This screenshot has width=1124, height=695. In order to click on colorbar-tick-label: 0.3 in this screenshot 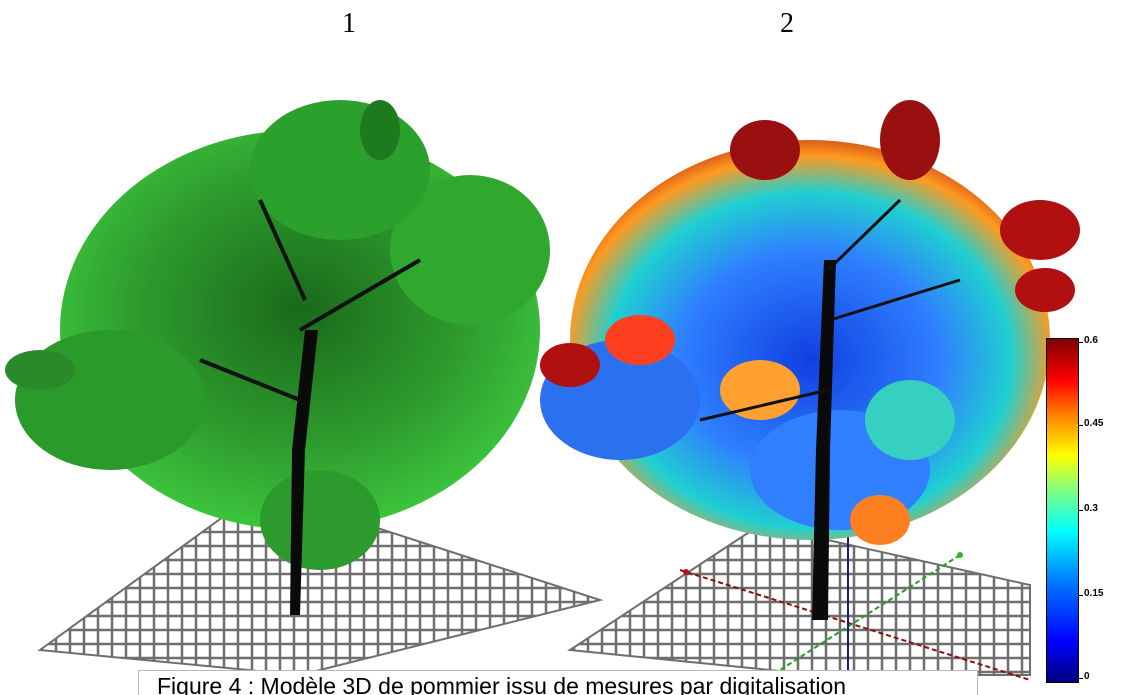, I will do `click(1091, 508)`.